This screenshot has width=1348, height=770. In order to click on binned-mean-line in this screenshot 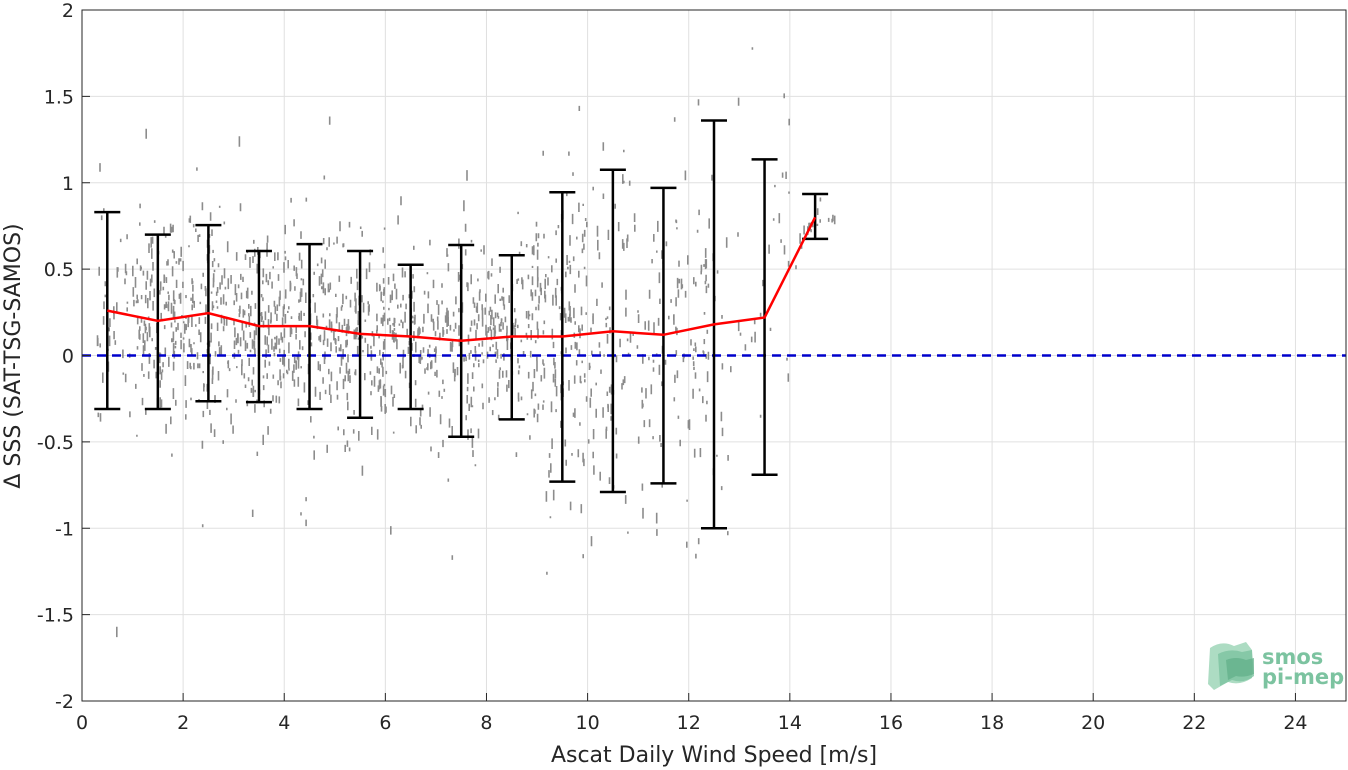, I will do `click(462, 279)`.